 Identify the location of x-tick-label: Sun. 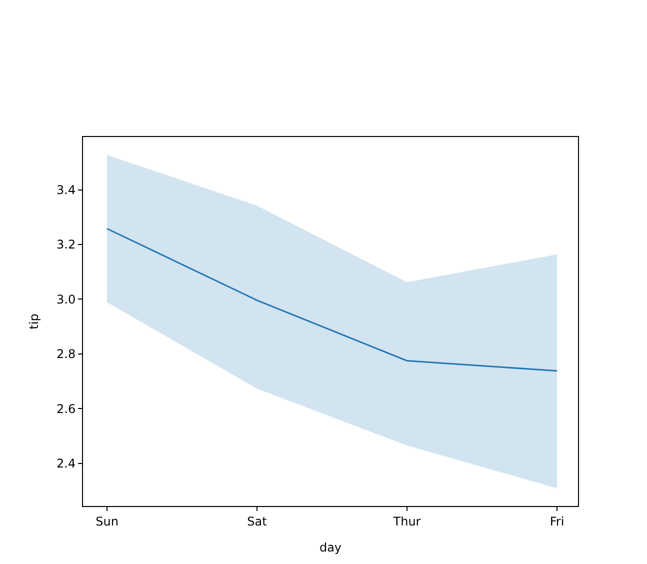
(107, 521).